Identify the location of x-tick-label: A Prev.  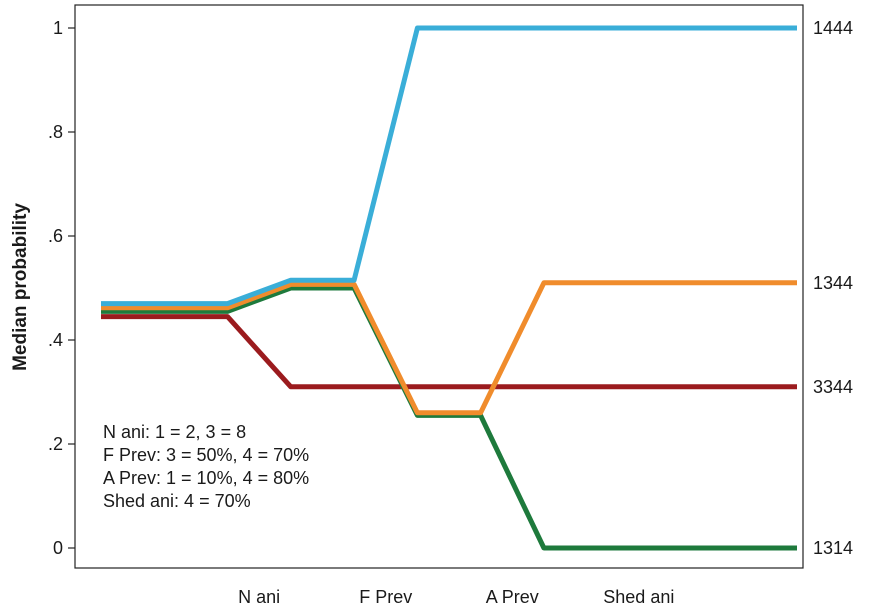
(512, 597).